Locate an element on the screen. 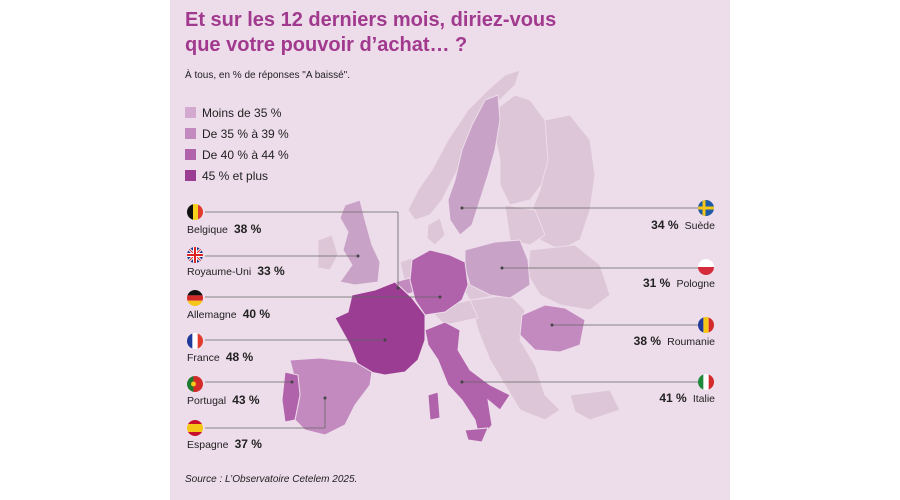 Image resolution: width=900 pixels, height=500 pixels. italy-shape is located at coordinates (467, 381).